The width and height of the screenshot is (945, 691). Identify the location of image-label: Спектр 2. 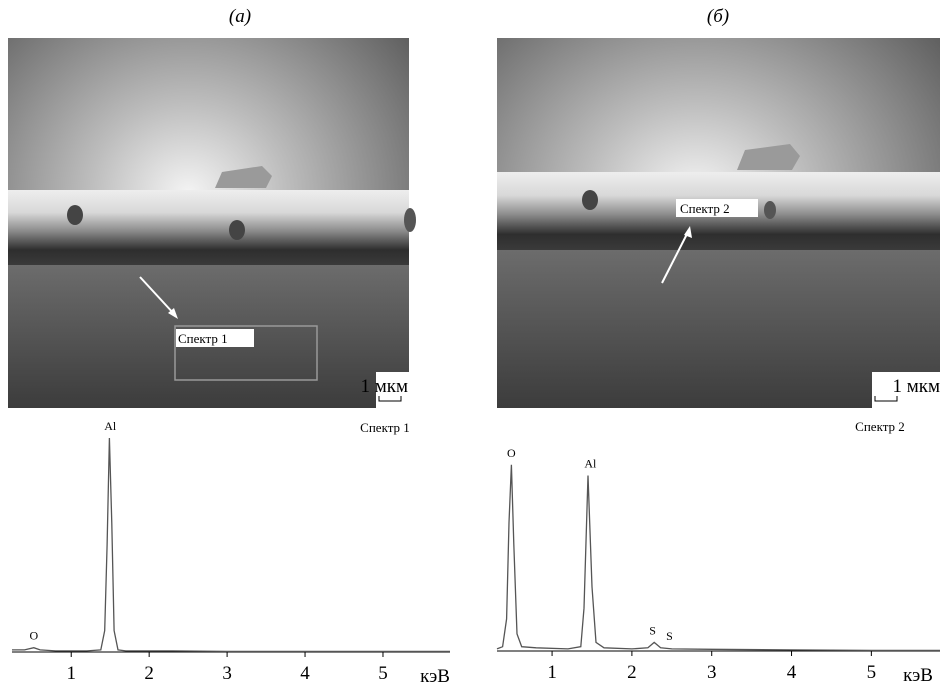
(705, 208).